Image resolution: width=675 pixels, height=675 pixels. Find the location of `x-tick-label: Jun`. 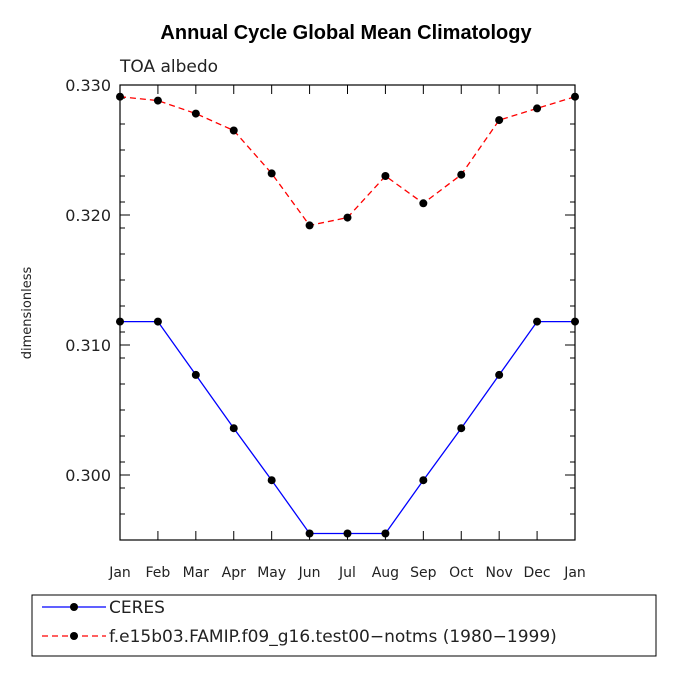

x-tick-label: Jun is located at coordinates (309, 573).